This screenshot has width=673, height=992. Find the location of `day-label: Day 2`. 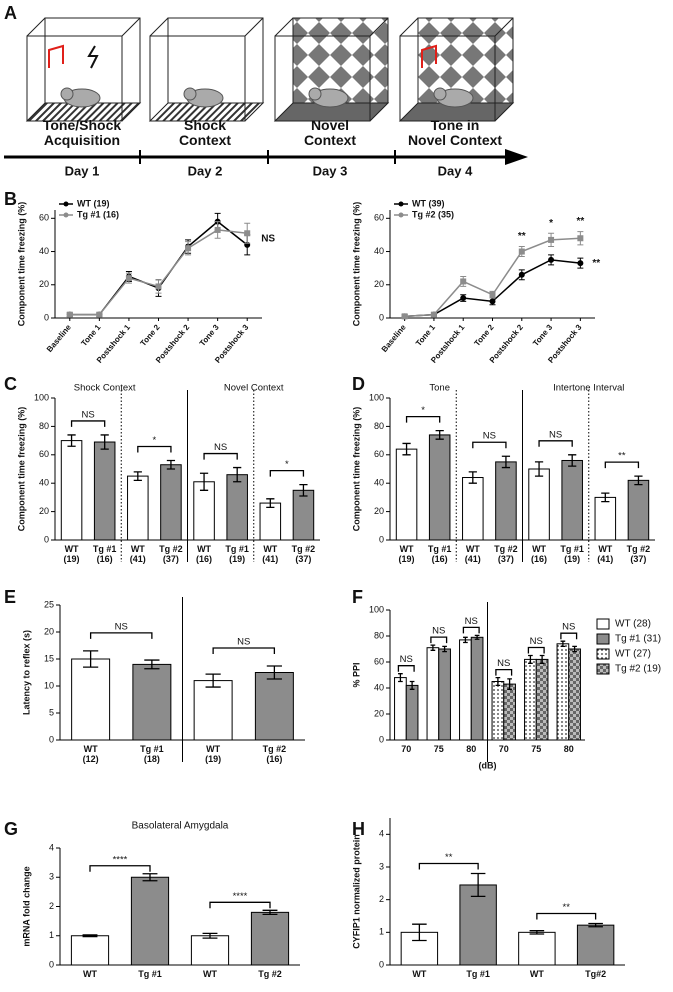

day-label: Day 2 is located at coordinates (205, 170).